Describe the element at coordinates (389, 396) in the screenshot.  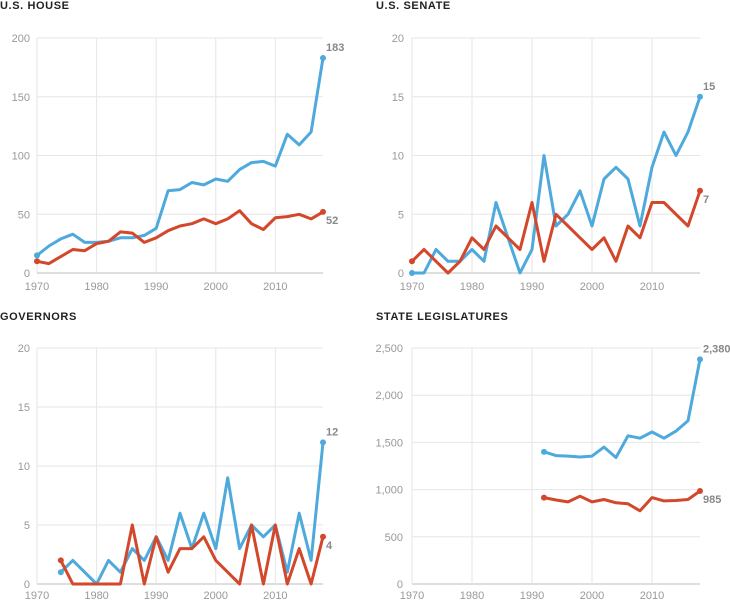
I see `y-tick-label: 2,000` at that location.